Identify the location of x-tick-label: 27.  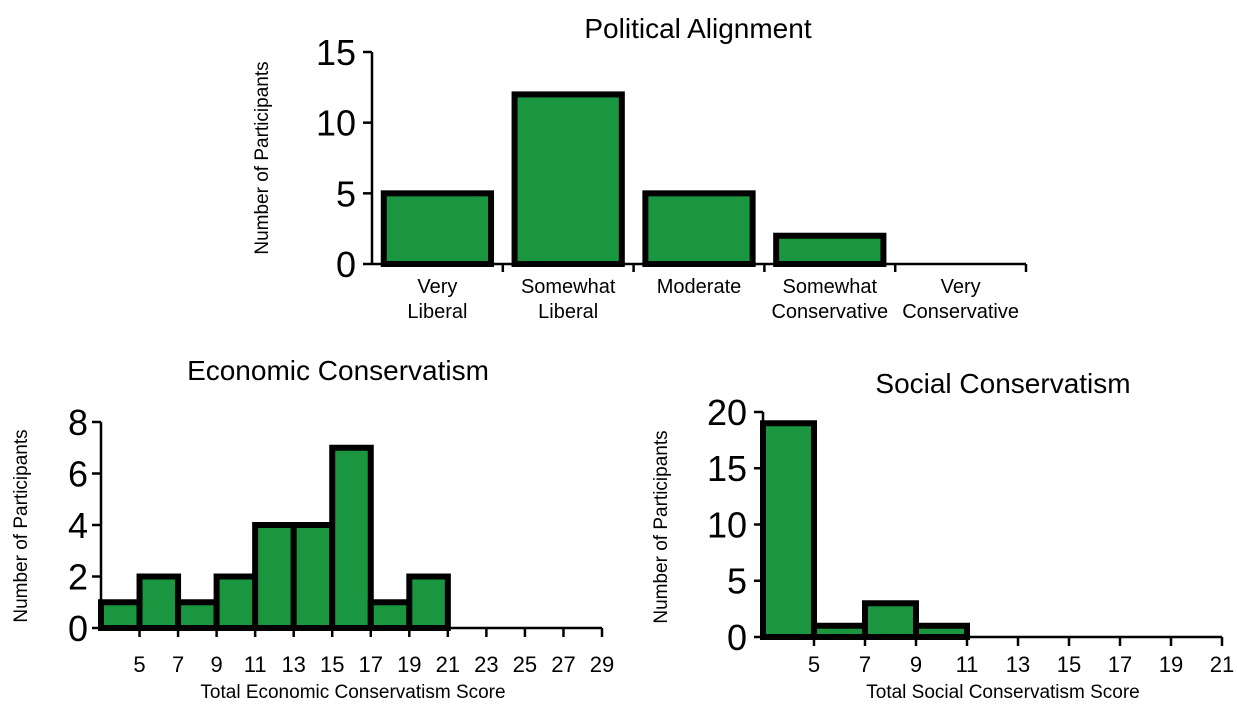
(563, 664).